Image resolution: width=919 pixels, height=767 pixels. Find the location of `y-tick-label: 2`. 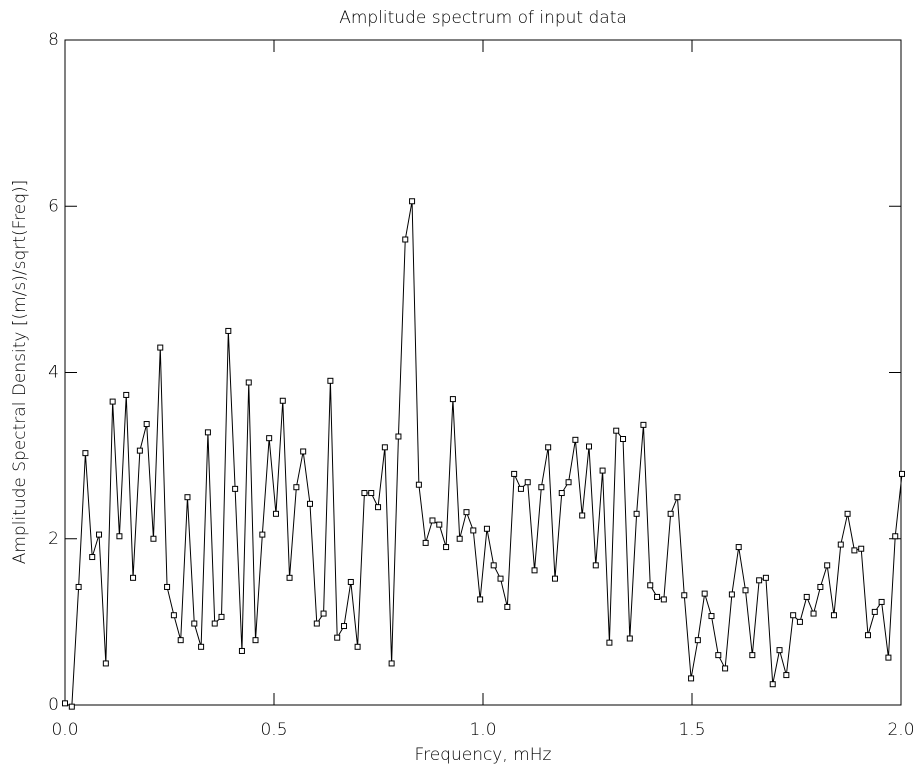

y-tick-label: 2 is located at coordinates (53, 539).